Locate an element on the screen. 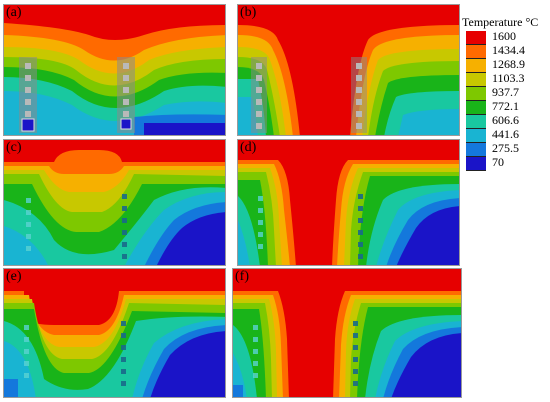  panel-label: (c) is located at coordinates (14, 147).